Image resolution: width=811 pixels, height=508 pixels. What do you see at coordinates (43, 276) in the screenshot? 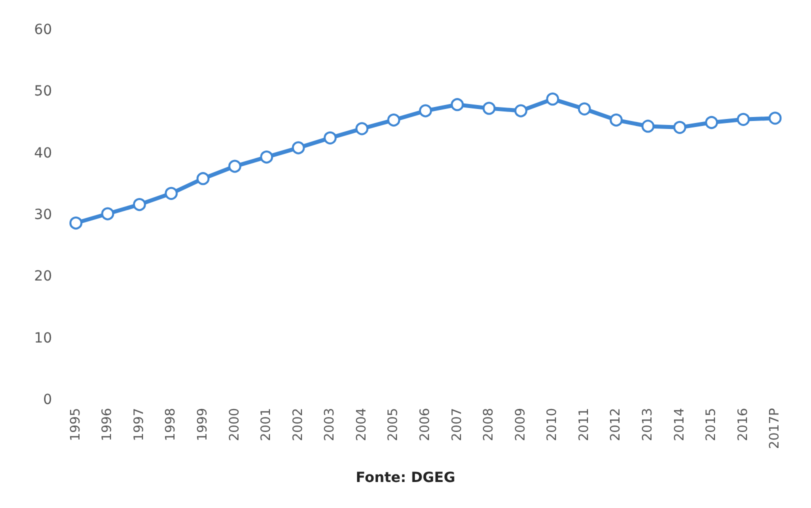
I see `y-tick-label: 20` at bounding box center [43, 276].